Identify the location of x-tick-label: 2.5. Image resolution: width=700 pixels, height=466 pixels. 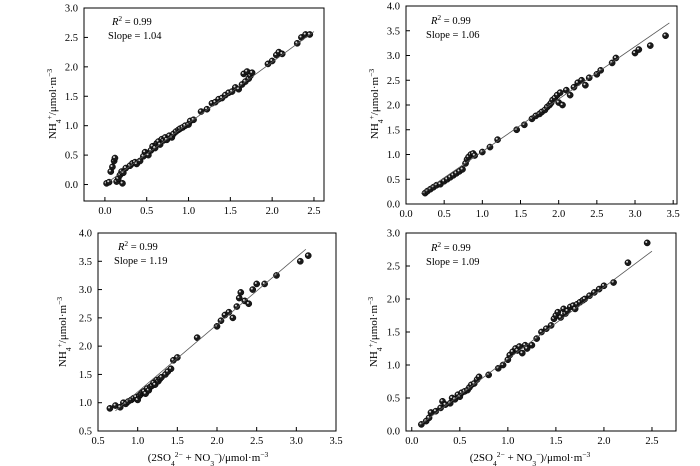
(256, 441).